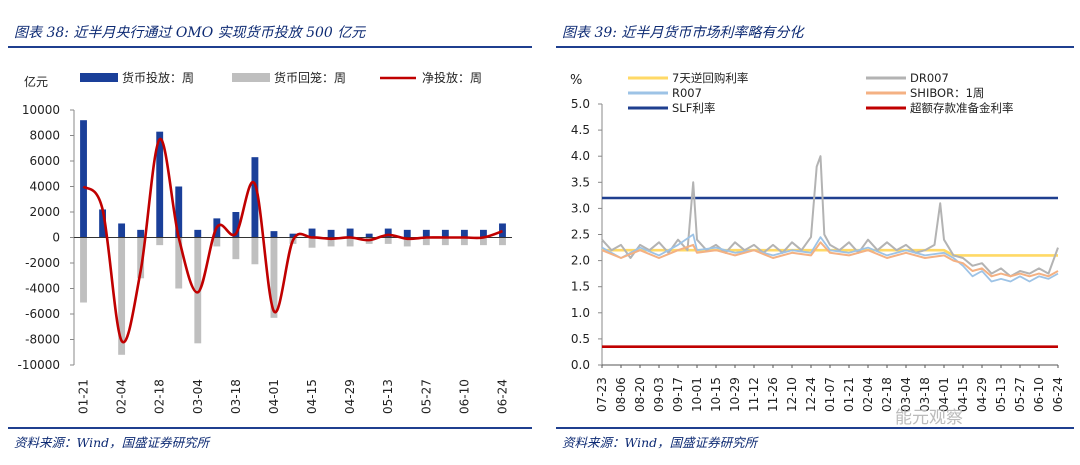  What do you see at coordinates (452, 77) in the screenshot?
I see `legend-label: 净投放：周` at bounding box center [452, 77].